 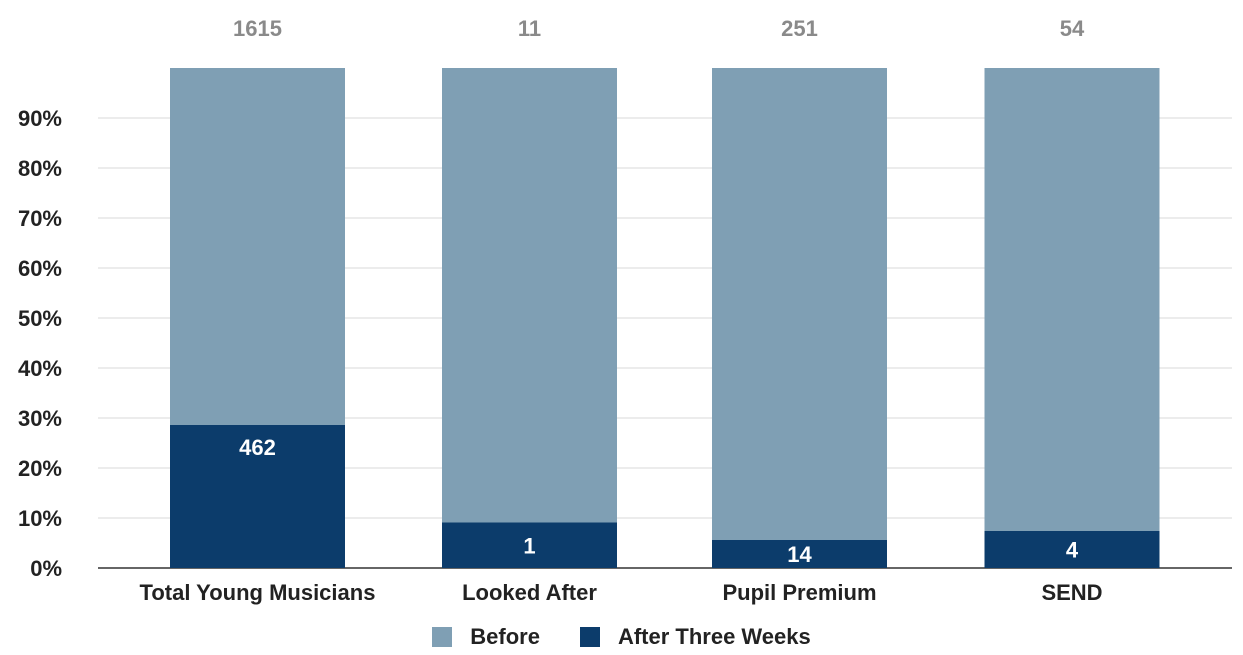 What do you see at coordinates (40, 468) in the screenshot?
I see `y-tick-label: 20%` at bounding box center [40, 468].